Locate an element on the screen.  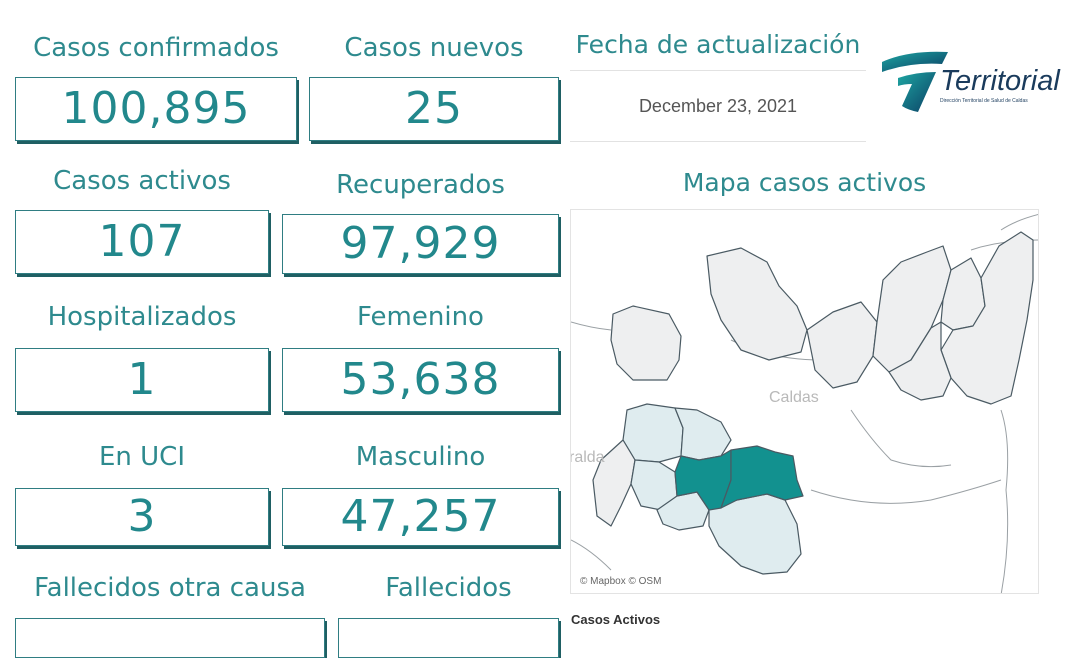
value-hospitalizados: 1 is located at coordinates (142, 379).